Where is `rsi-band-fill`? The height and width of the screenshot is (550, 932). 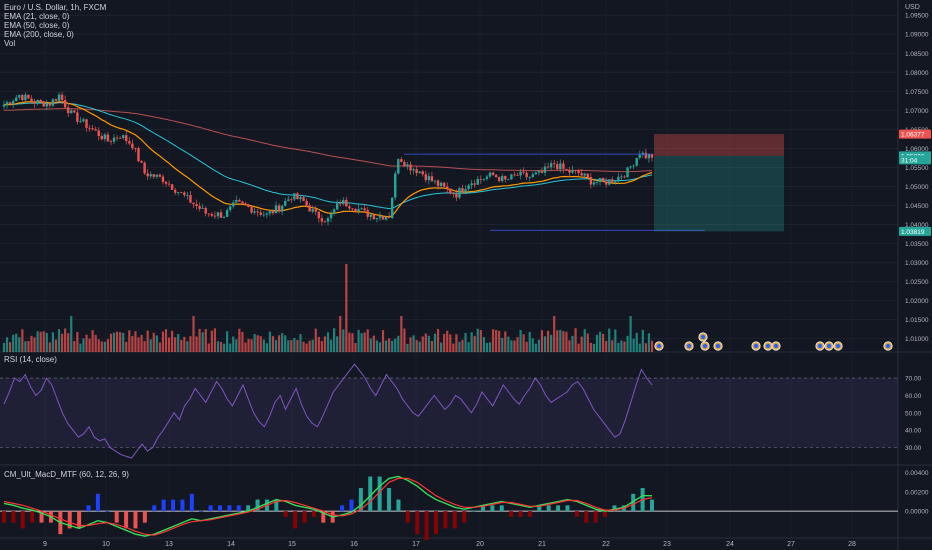
rsi-band-fill is located at coordinates (449, 413).